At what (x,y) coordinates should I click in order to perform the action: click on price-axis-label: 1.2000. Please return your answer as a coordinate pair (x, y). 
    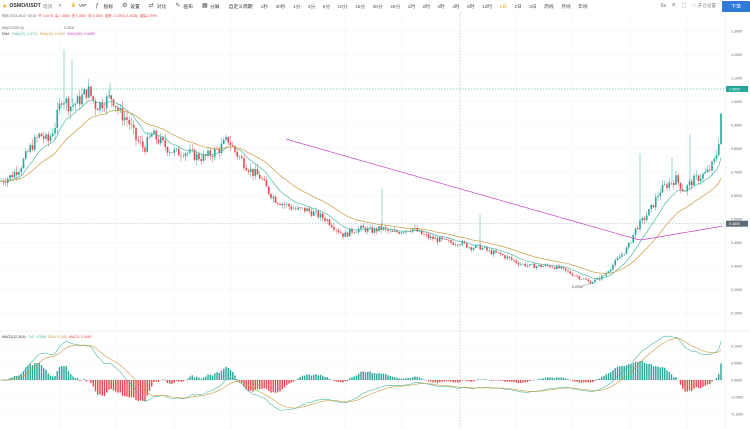
    Looking at the image, I should click on (736, 55).